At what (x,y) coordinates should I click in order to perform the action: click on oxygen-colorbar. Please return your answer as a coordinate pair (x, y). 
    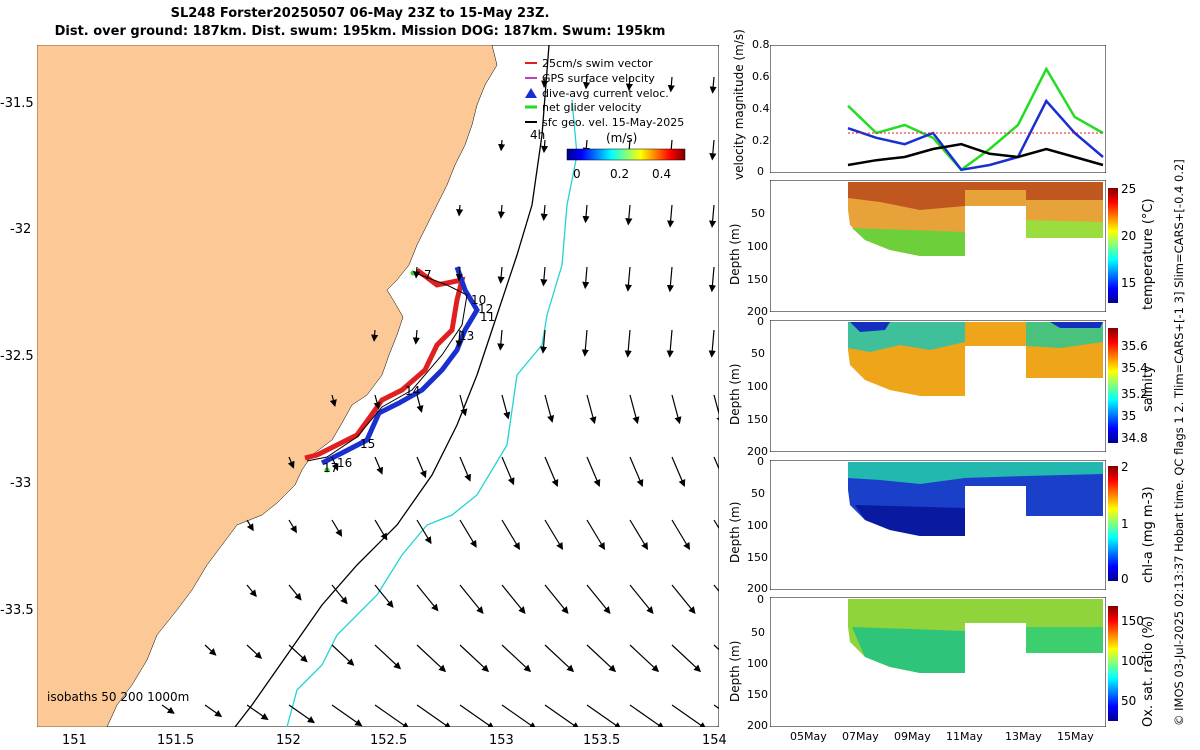
    Looking at the image, I should click on (1113, 663).